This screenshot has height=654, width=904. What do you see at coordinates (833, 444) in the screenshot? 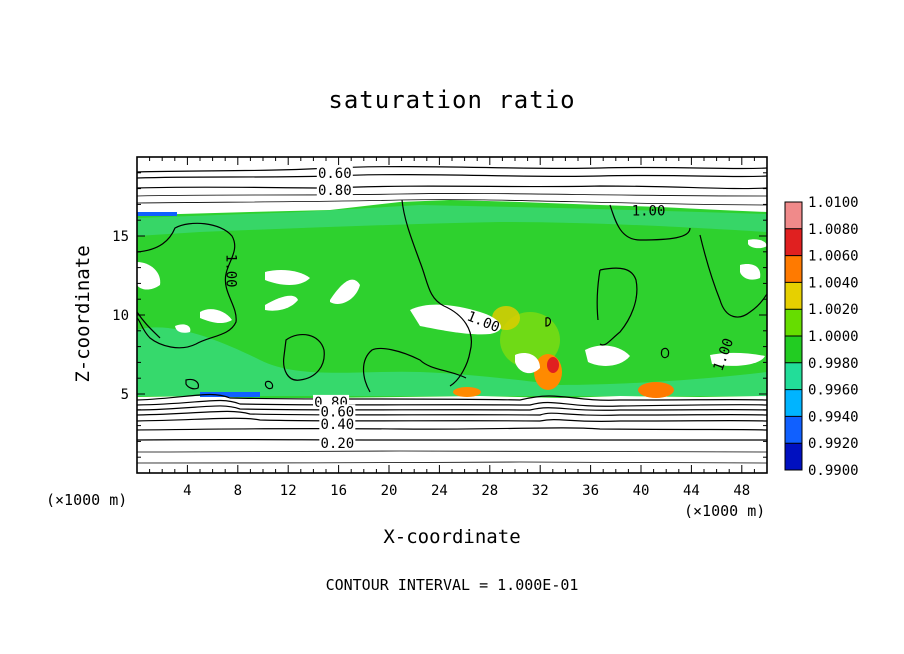
I see `colorbar-label: 0.9920` at bounding box center [833, 444].